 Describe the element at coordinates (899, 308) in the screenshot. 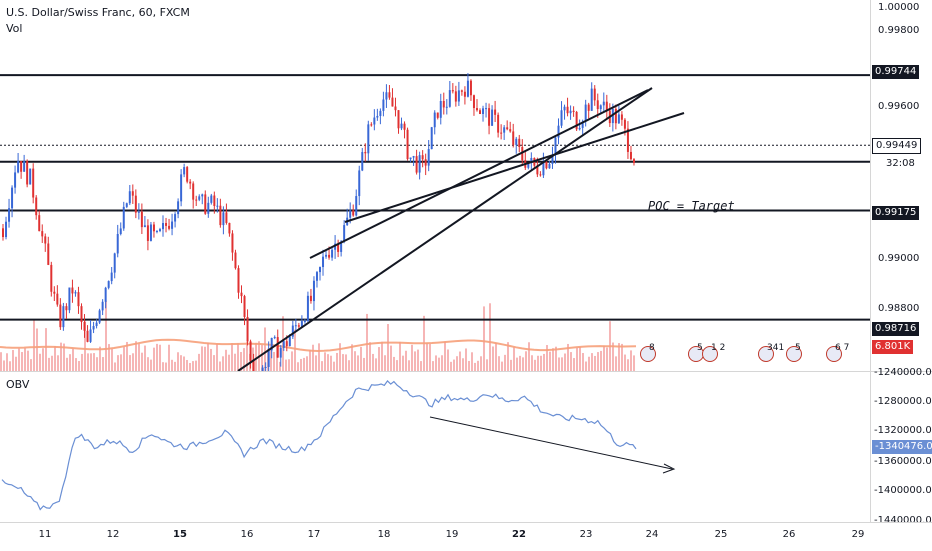

I see `price-axis-label: 0.98800` at that location.